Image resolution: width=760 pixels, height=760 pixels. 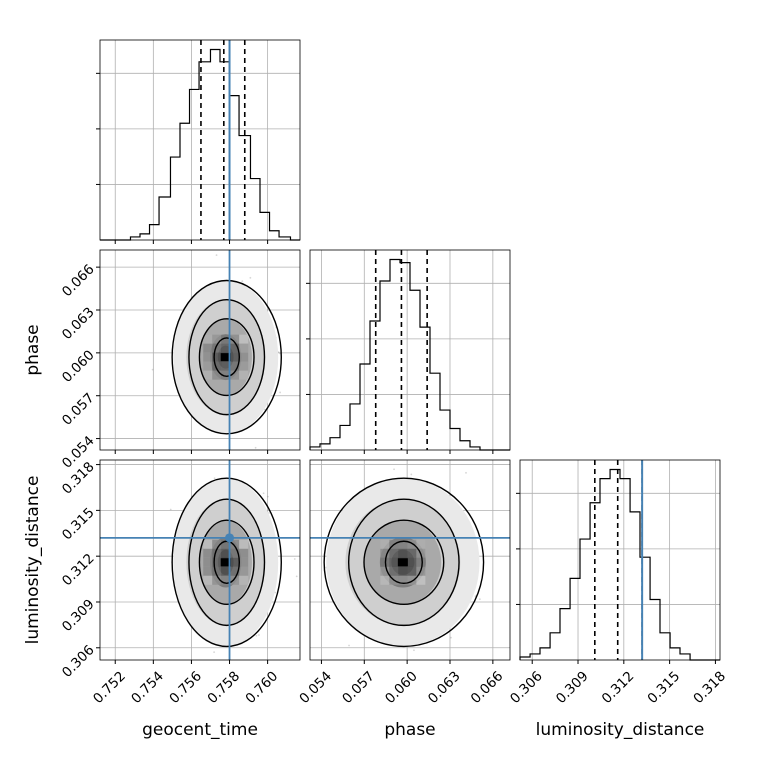 I want to click on x-tick-label: 0.309, so click(x=572, y=687).